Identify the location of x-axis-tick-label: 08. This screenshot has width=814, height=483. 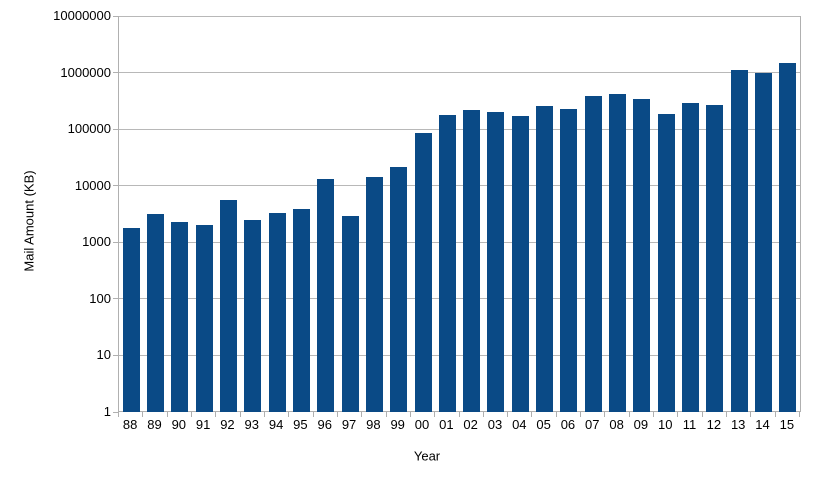
(616, 424).